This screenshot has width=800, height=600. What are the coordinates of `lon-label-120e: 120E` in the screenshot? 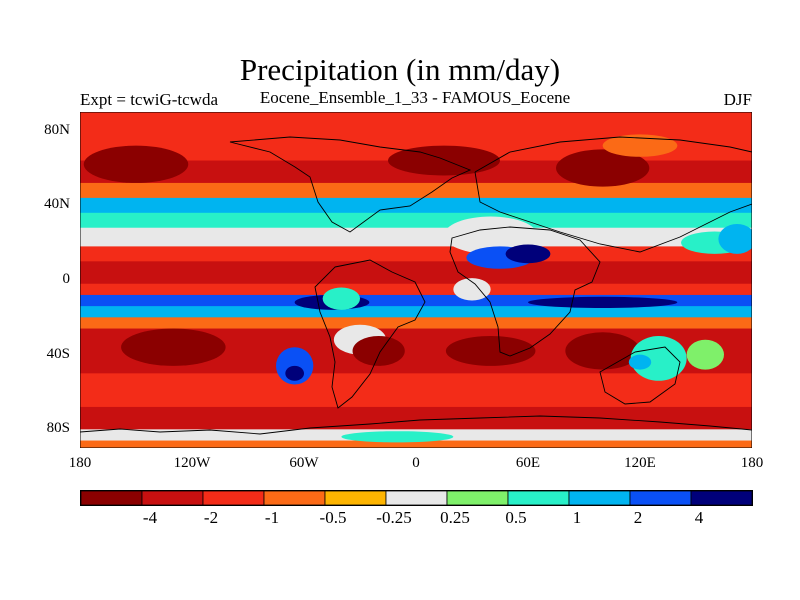 It's located at (640, 463).